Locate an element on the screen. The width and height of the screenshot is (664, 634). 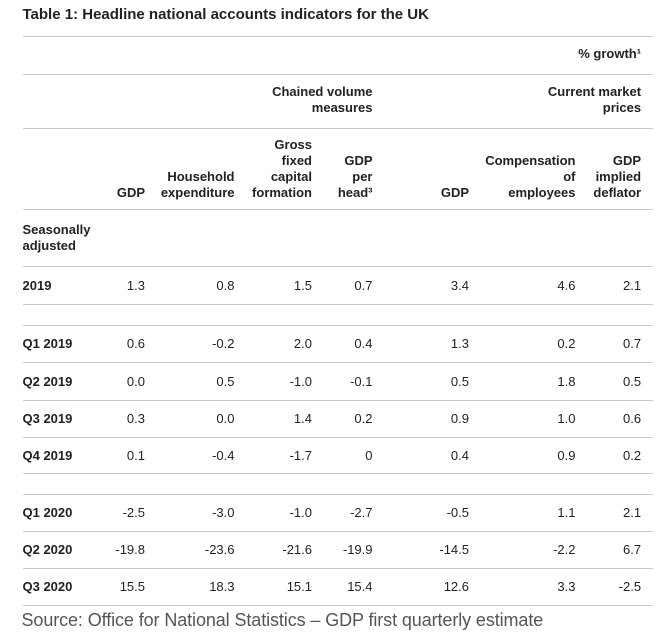
unit-note-row: % growth¹ is located at coordinates (338, 55).